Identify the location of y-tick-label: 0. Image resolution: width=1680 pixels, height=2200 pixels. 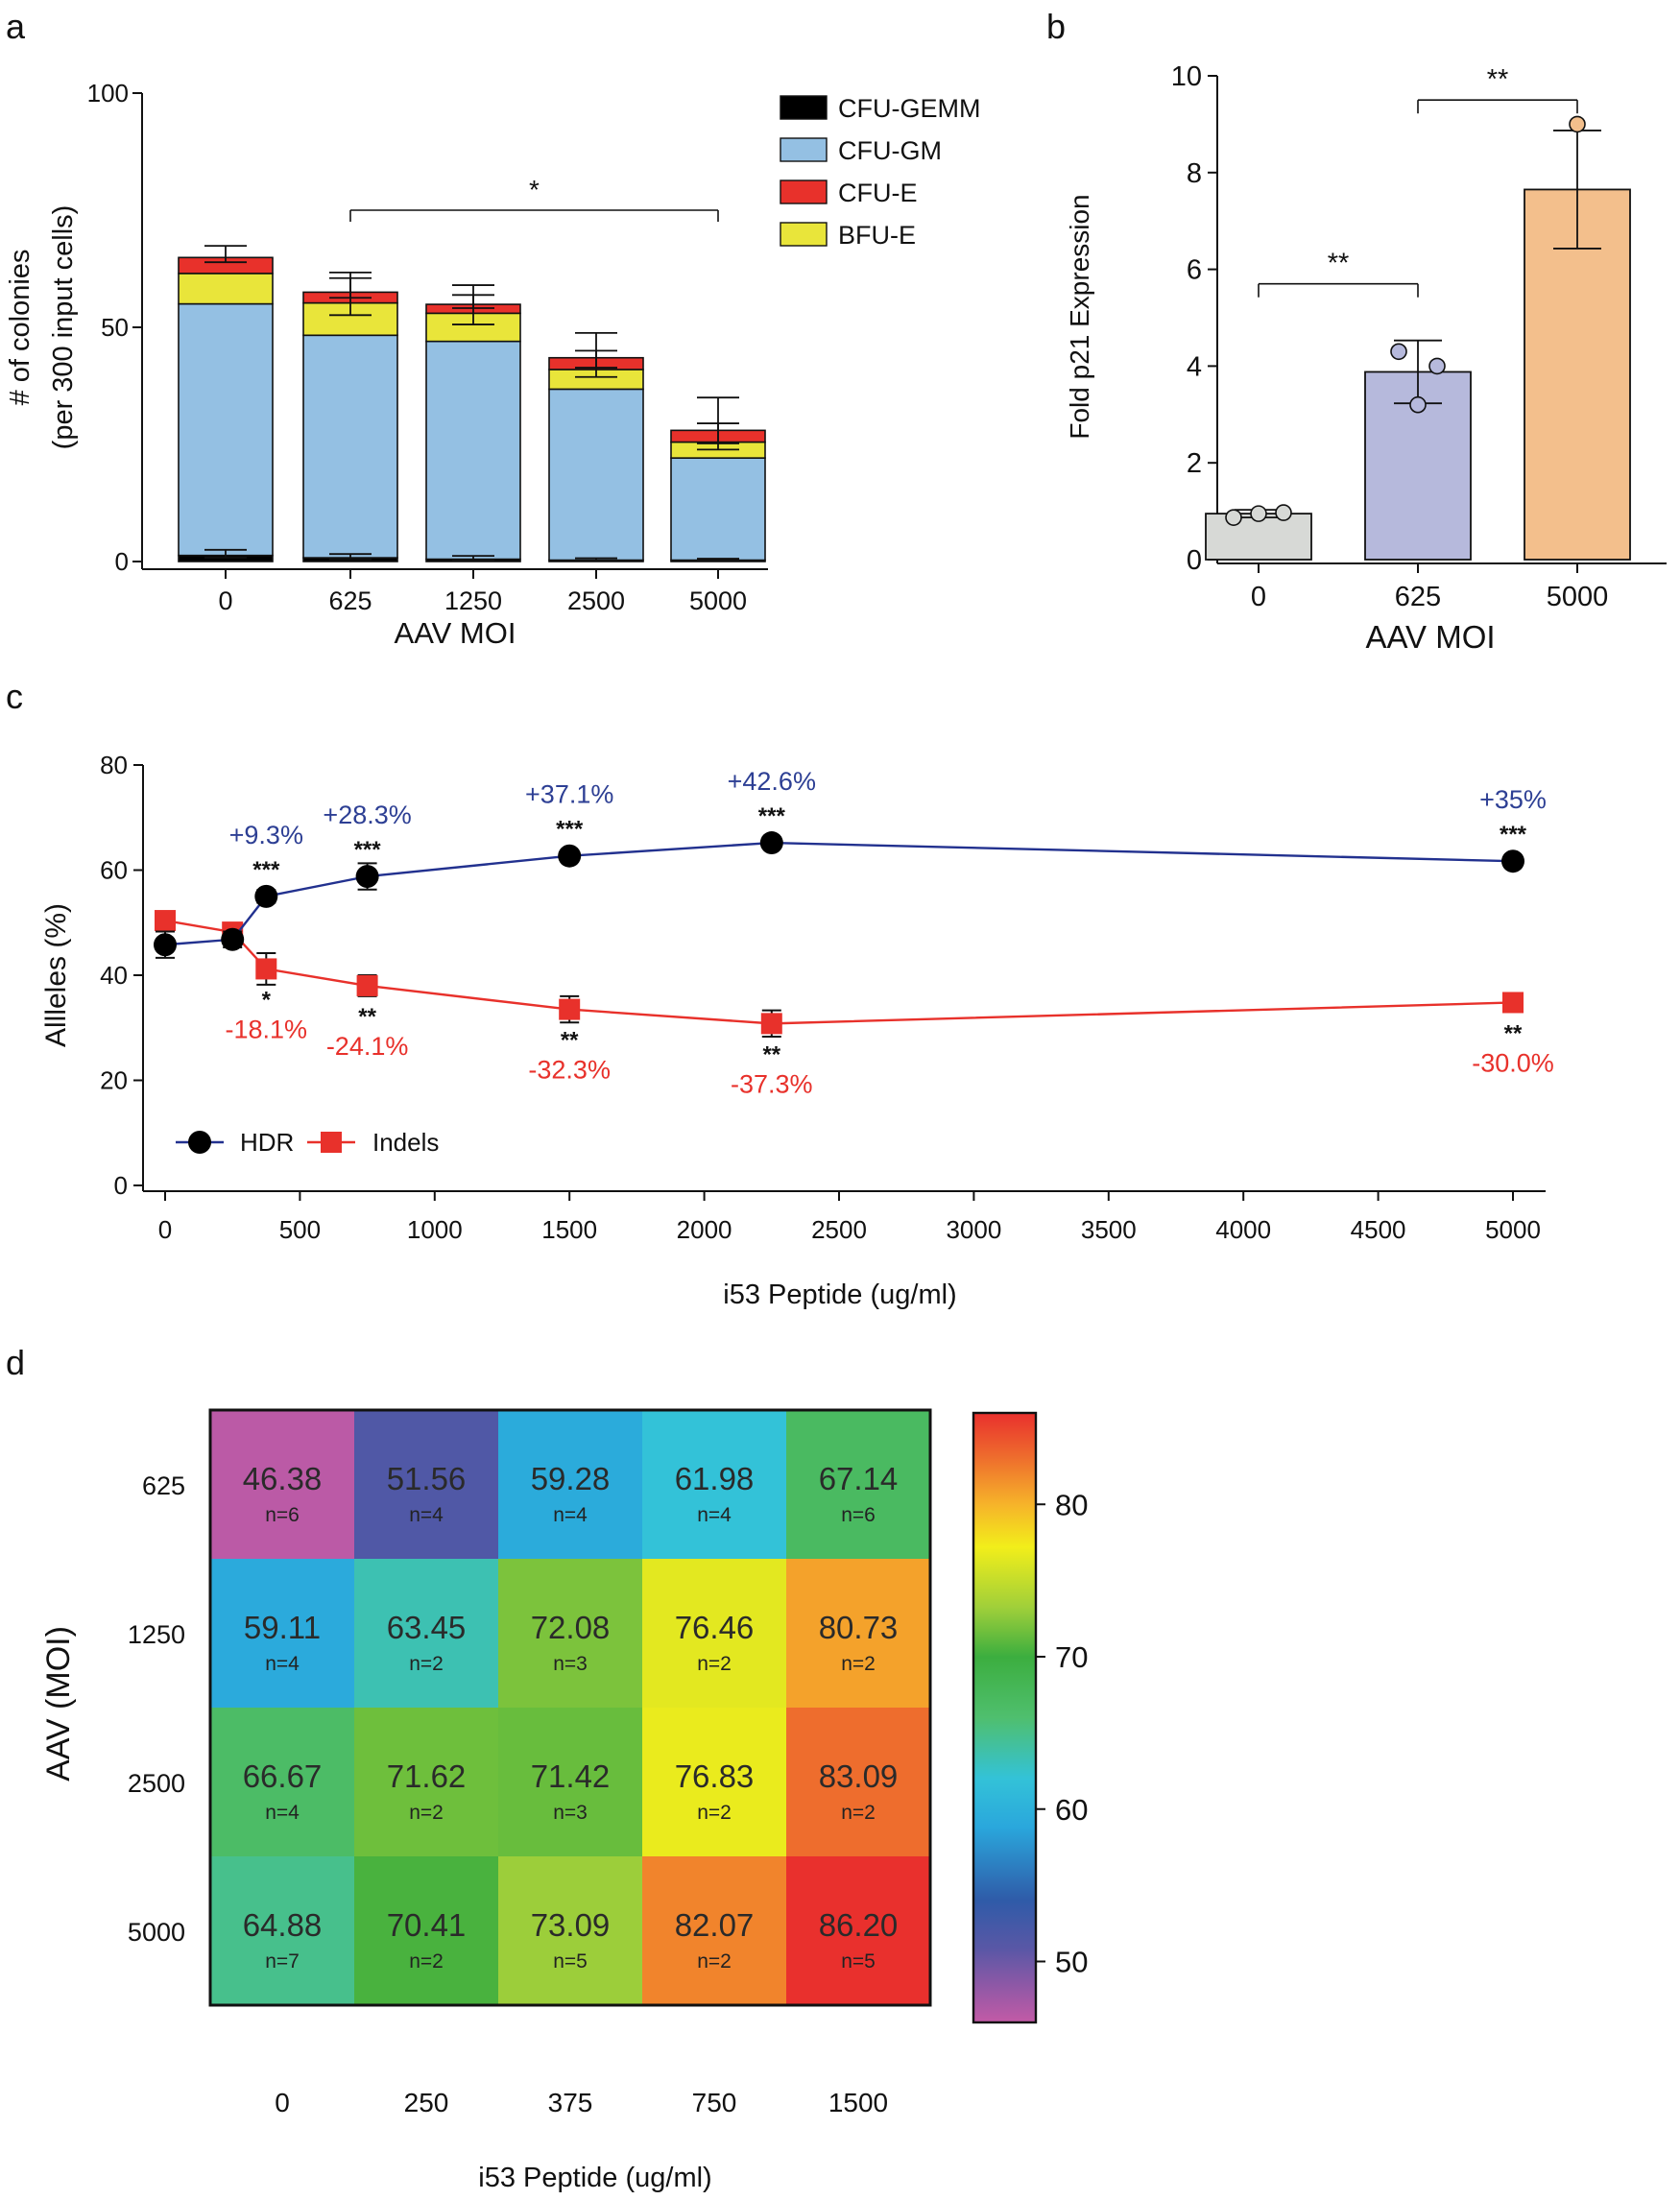
(1194, 560).